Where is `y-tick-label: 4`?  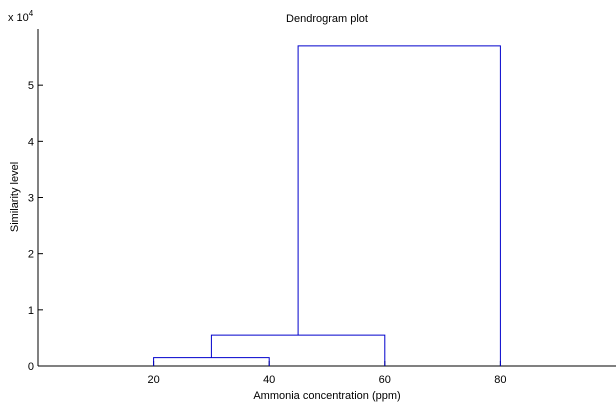 y-tick-label: 4 is located at coordinates (31, 142).